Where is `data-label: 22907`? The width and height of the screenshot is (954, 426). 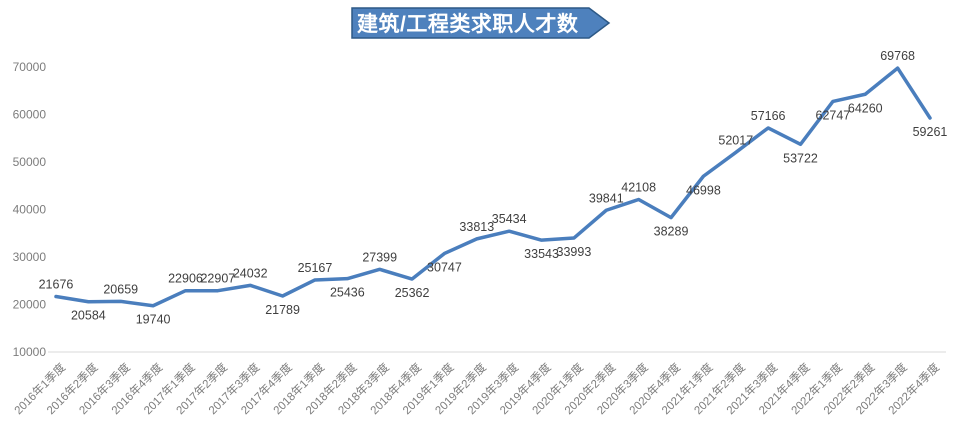
data-label: 22907 is located at coordinates (217, 279).